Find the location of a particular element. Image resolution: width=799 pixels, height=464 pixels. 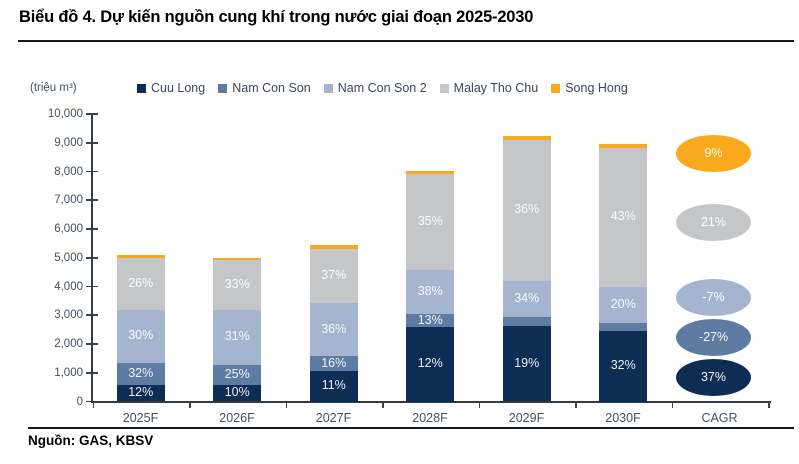

bar-segment-label: 35% is located at coordinates (430, 221).